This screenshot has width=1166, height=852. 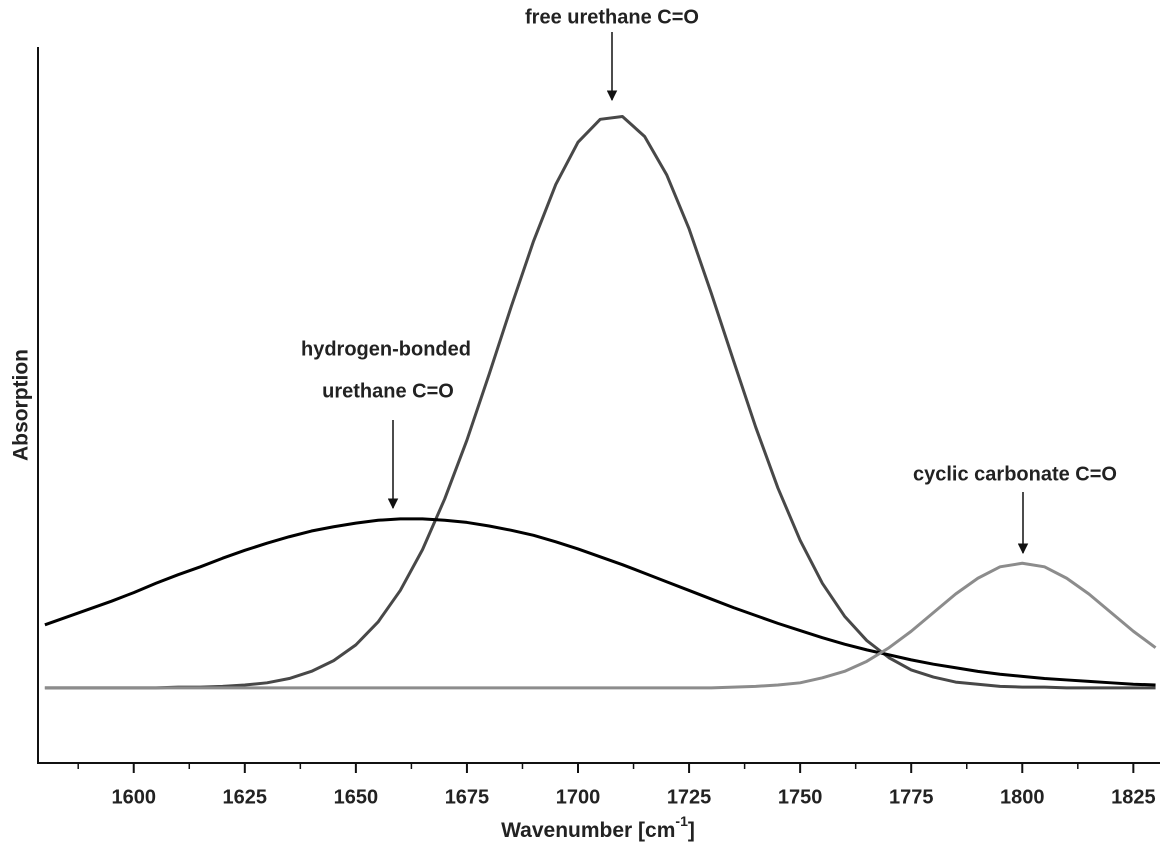 I want to click on x-tick-label: 1725, so click(x=689, y=797).